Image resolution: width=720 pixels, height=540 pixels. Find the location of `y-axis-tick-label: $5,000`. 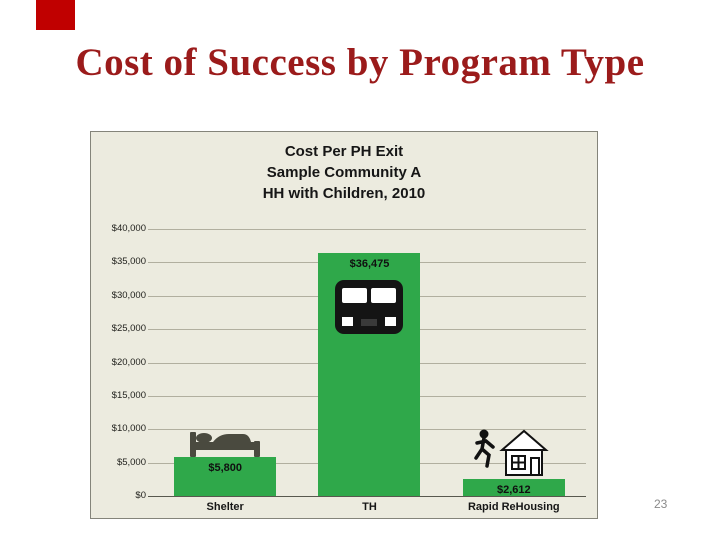

y-axis-tick-label: $5,000 is located at coordinates (131, 462).